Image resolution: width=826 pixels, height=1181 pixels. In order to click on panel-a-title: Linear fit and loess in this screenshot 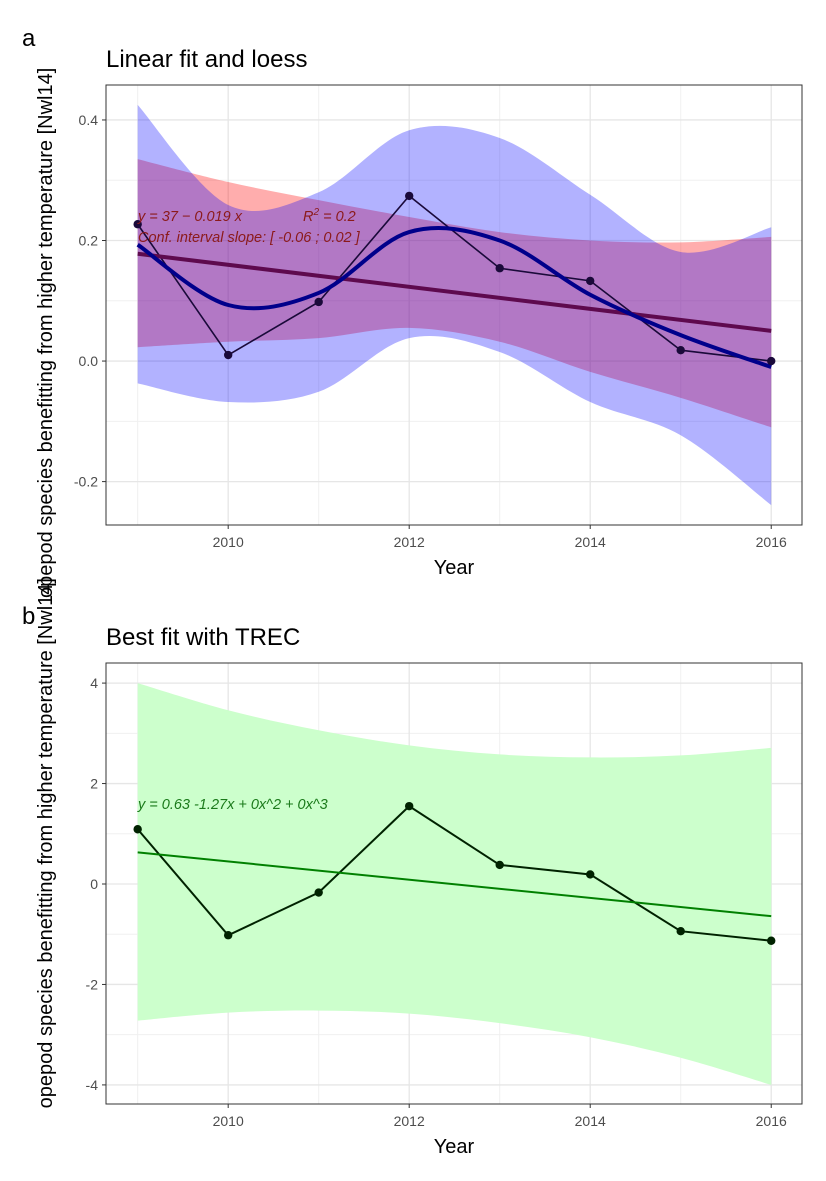, I will do `click(206, 59)`.